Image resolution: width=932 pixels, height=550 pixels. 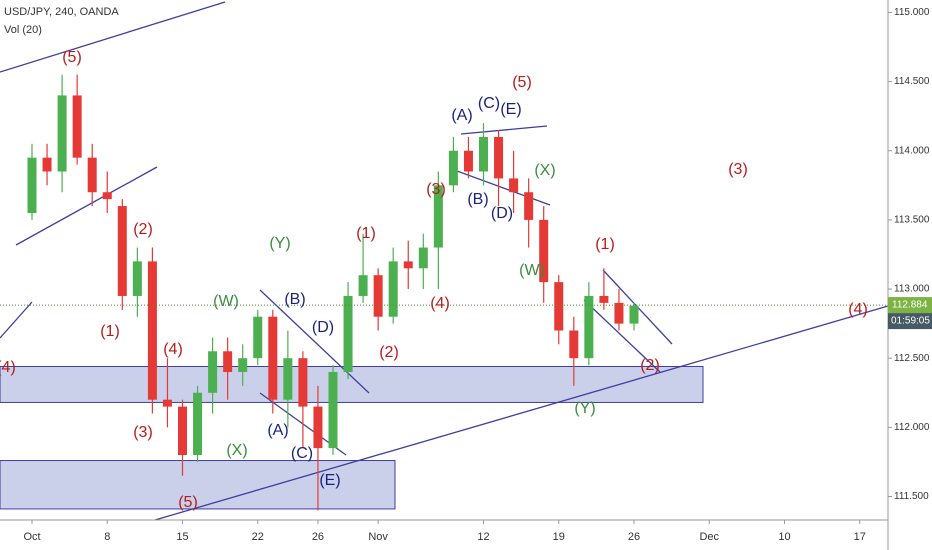 What do you see at coordinates (510, 109) in the screenshot?
I see `wave-label: (E)` at bounding box center [510, 109].